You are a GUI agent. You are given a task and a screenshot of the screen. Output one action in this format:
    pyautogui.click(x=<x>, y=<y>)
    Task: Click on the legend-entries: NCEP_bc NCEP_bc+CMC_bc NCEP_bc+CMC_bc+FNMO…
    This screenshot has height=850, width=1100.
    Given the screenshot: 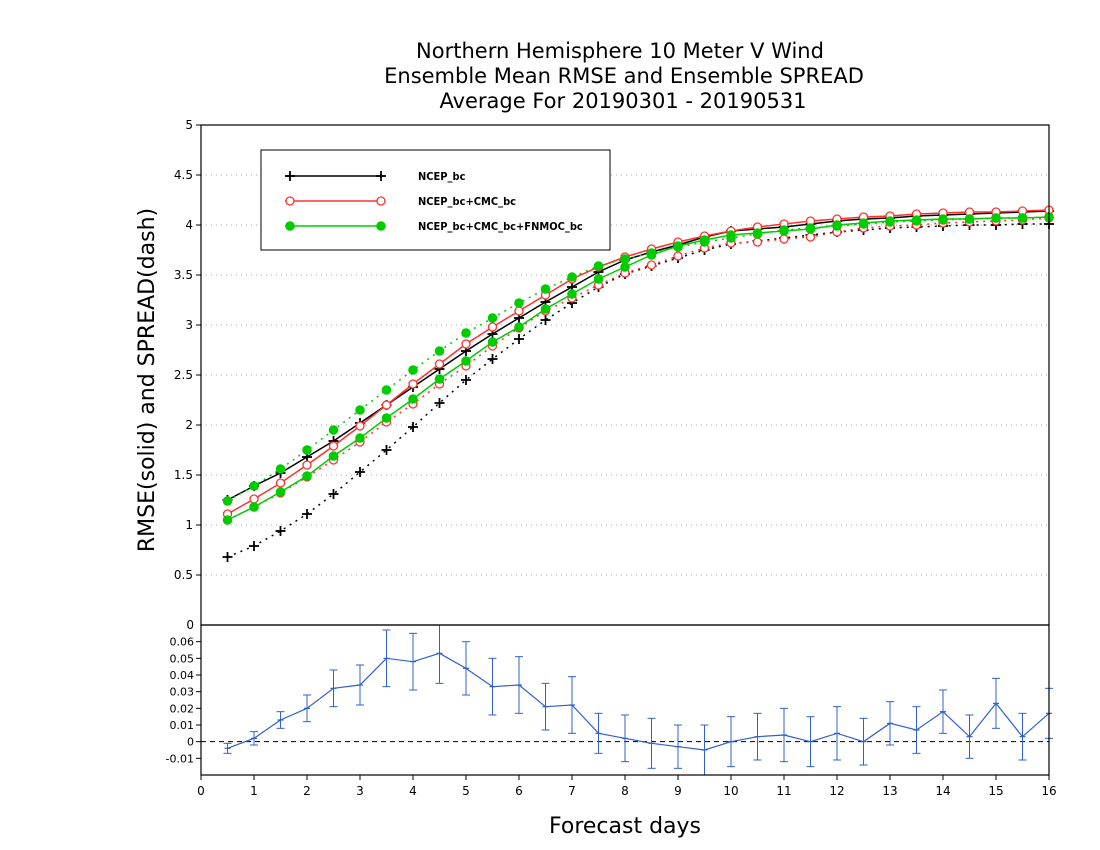 What is the action you would take?
    pyautogui.click(x=434, y=201)
    